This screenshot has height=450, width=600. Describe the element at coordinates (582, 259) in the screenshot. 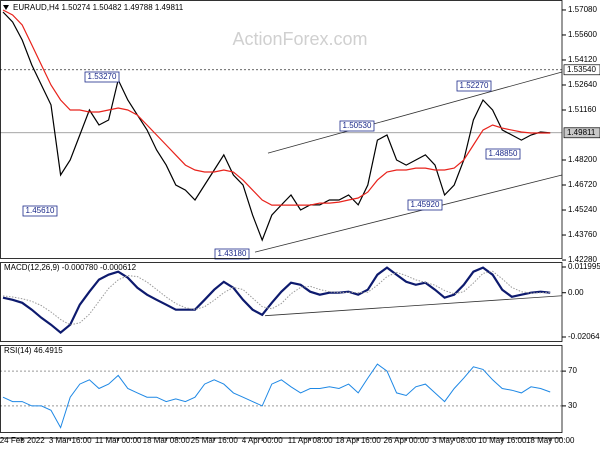

I see `y-tick-label: 1.42280` at that location.